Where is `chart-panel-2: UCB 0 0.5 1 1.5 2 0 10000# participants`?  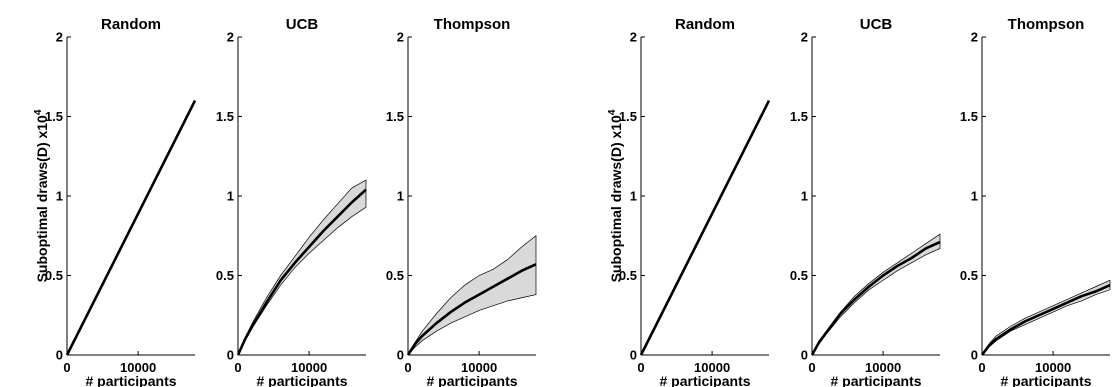
chart-panel-2: UCB 0 0.5 1 1.5 2 0 10000# participants is located at coordinates (291, 201).